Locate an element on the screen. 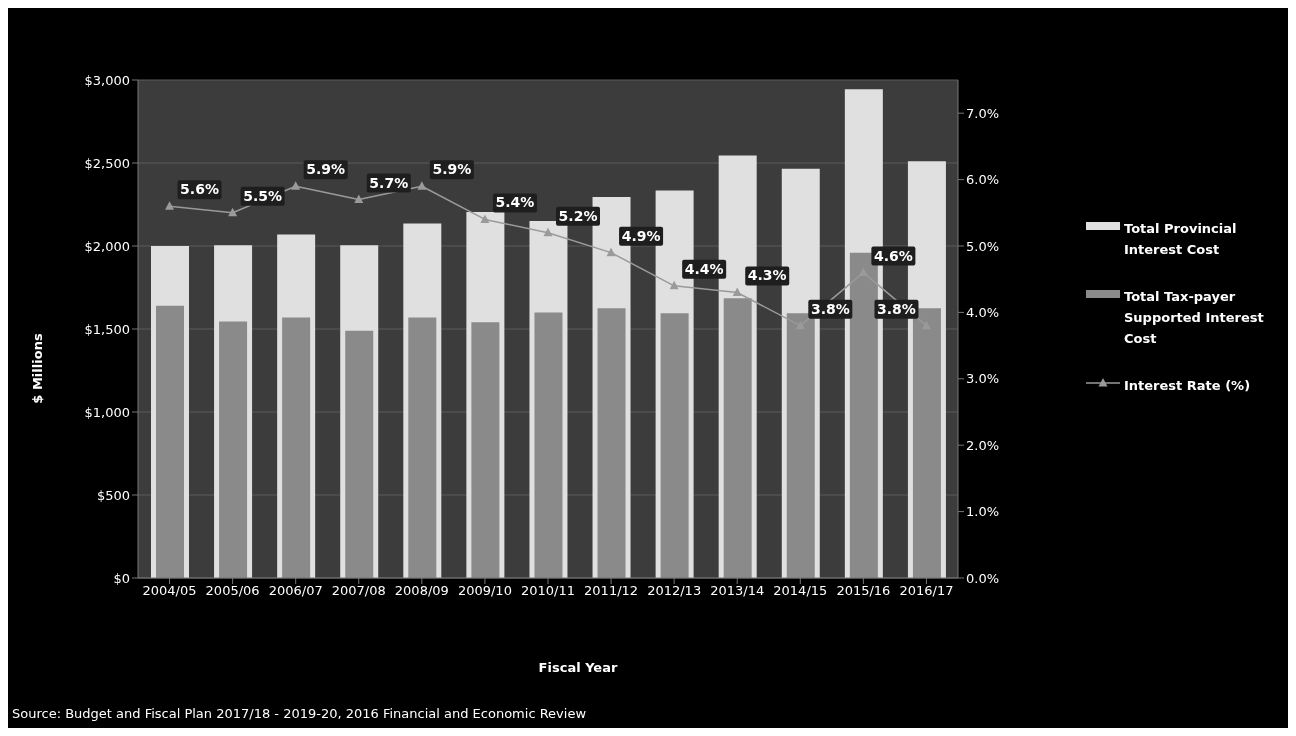 The width and height of the screenshot is (1296, 736). x-tick-label: 2007/08 is located at coordinates (358, 591).